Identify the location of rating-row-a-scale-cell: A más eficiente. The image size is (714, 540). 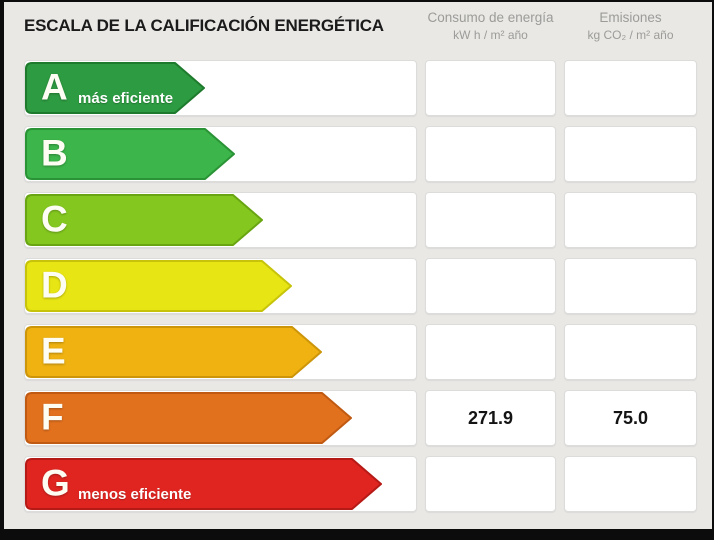
(220, 88).